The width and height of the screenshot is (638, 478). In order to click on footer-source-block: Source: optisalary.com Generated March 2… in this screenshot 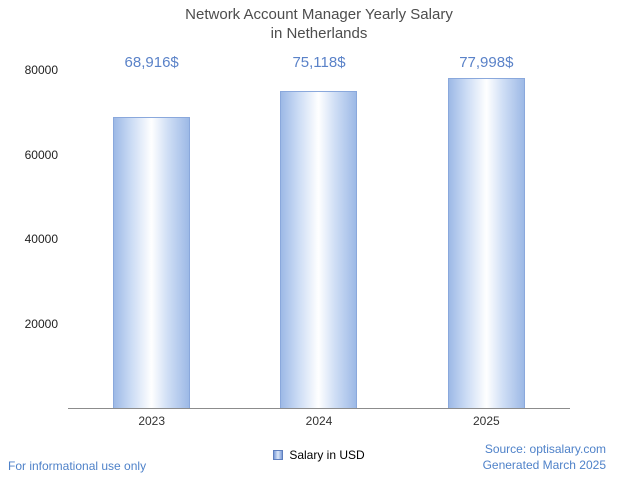, I will do `click(544, 457)`.